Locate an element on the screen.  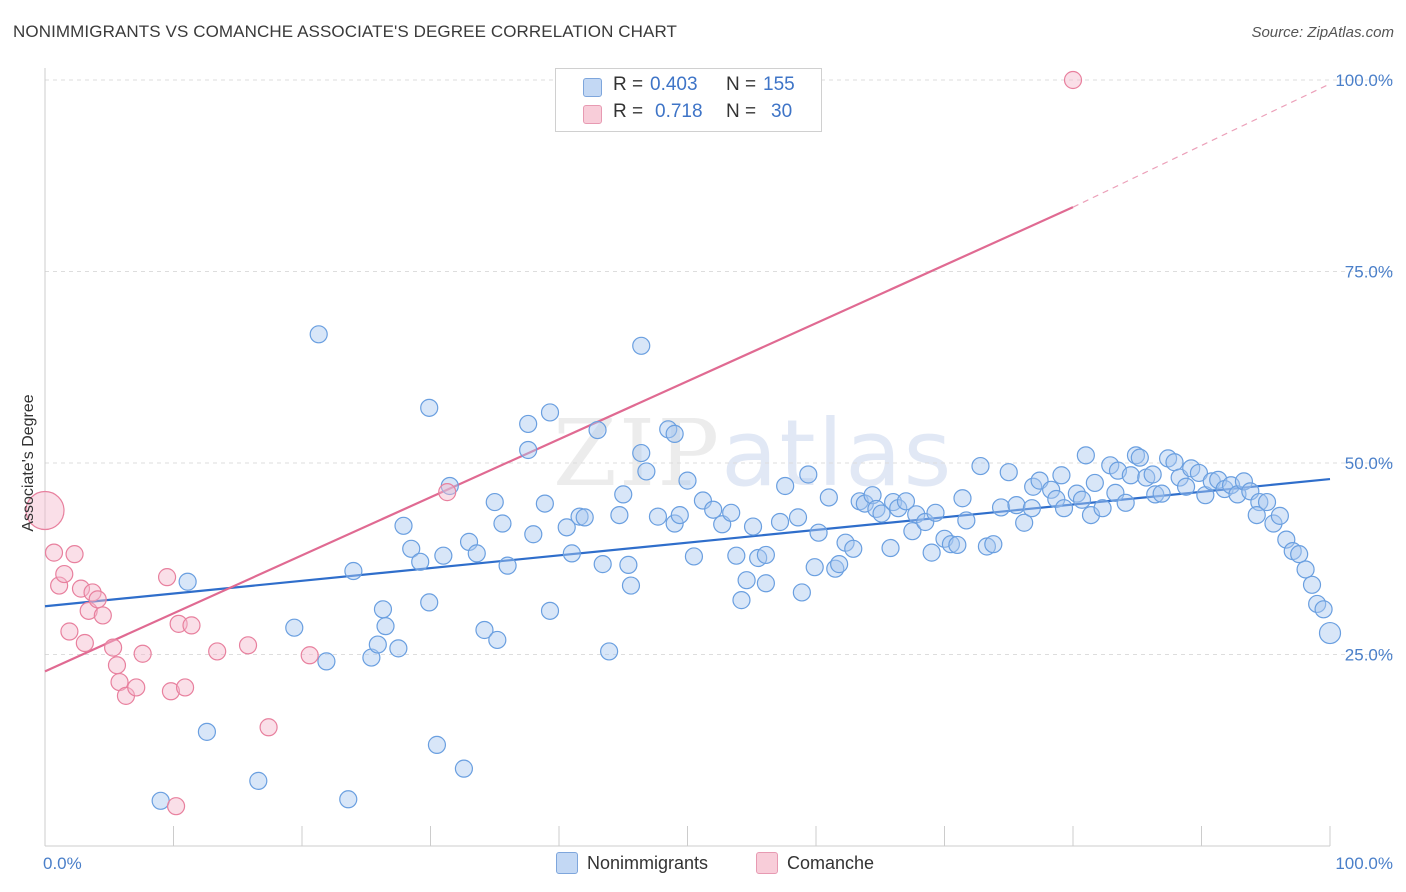
y-tick-label: 25.0% is located at coordinates (1369, 655).